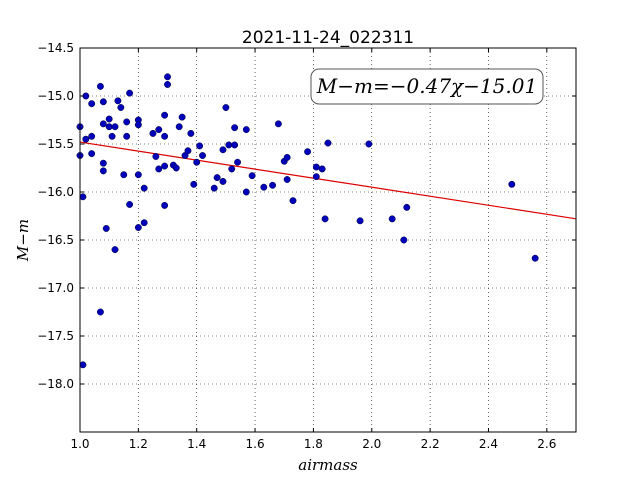 This screenshot has width=640, height=480. I want to click on fit-equation-box: M−m=−0.47χ−15.01, so click(427, 86).